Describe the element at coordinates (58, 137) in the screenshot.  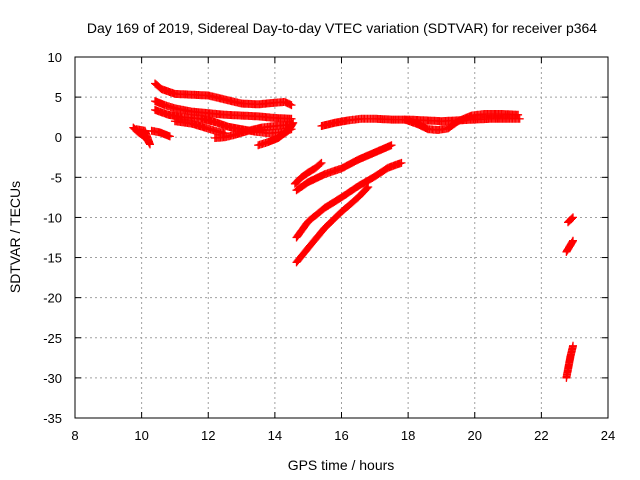
I see `y-tick-label: 0` at that location.